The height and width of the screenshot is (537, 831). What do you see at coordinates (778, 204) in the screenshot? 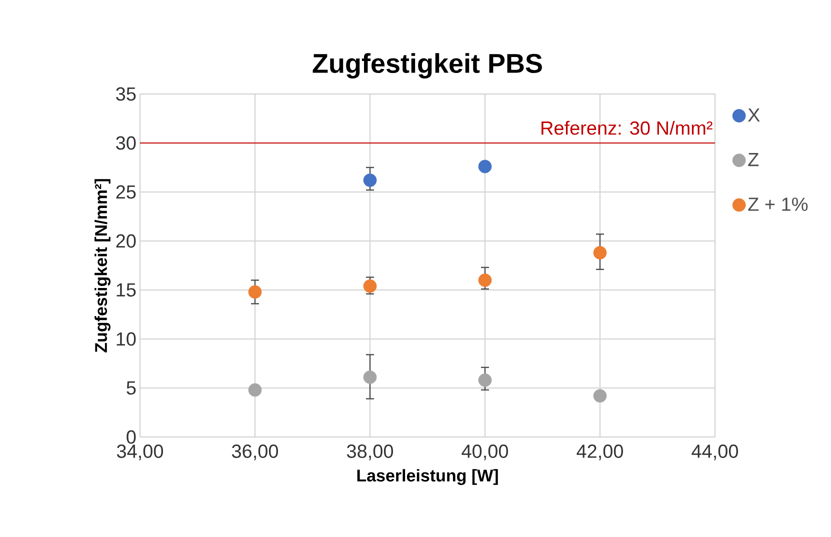
I see `legend-label: Z + 1%` at bounding box center [778, 204].